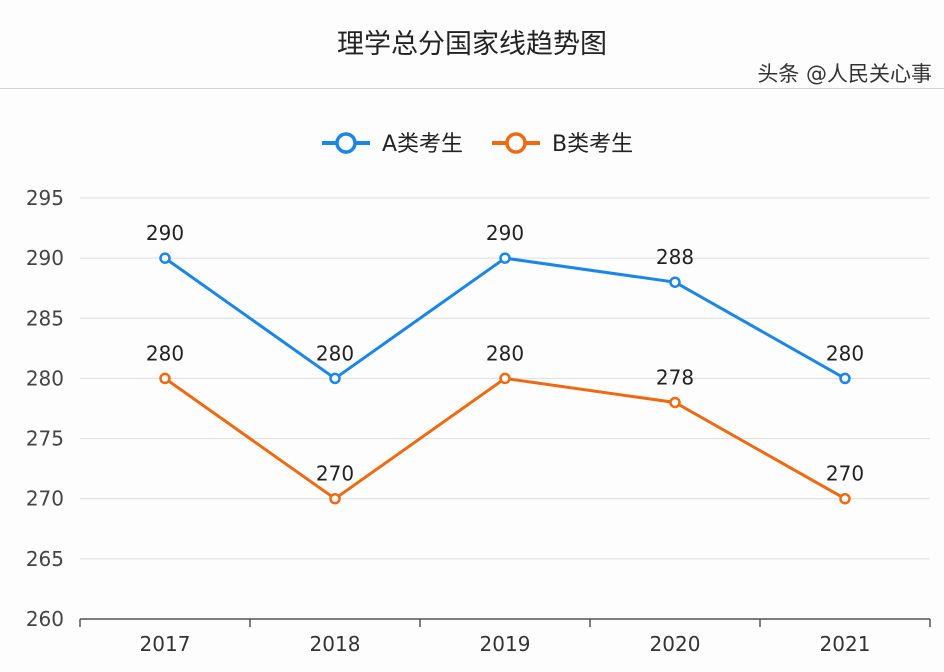 The width and height of the screenshot is (944, 672). Describe the element at coordinates (675, 377) in the screenshot. I see `data-label: 278` at that location.